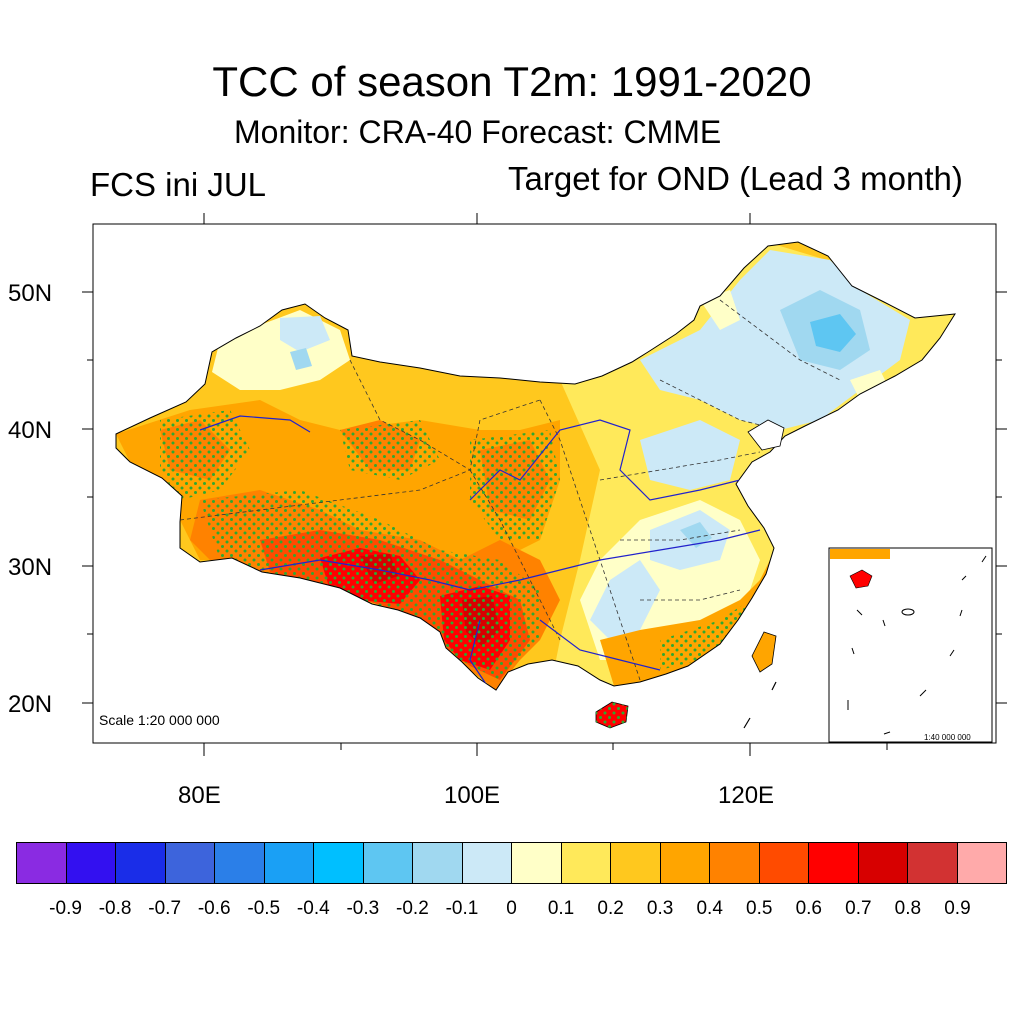  What do you see at coordinates (561, 908) in the screenshot?
I see `colorbar-tick-label: 0.1` at bounding box center [561, 908].